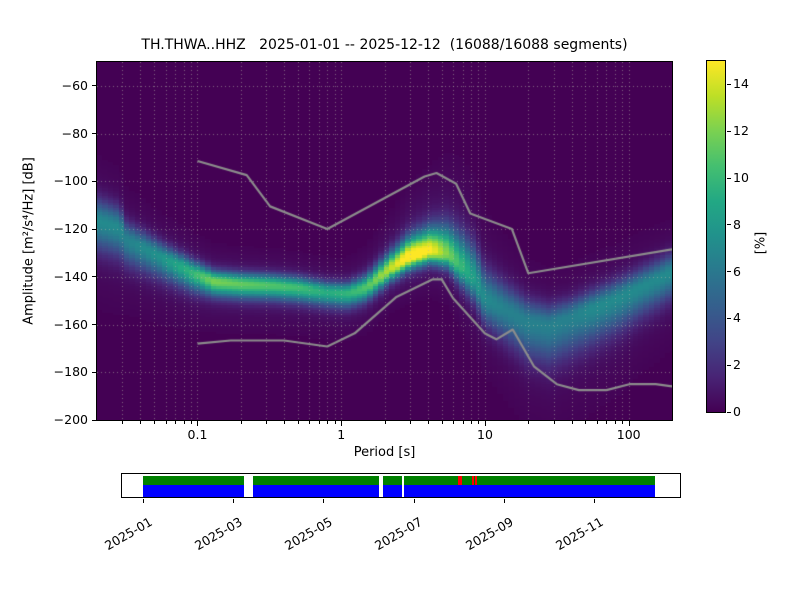 This screenshot has width=800, height=600. Describe the element at coordinates (70, 372) in the screenshot. I see `y-tick-label: −180` at that location.